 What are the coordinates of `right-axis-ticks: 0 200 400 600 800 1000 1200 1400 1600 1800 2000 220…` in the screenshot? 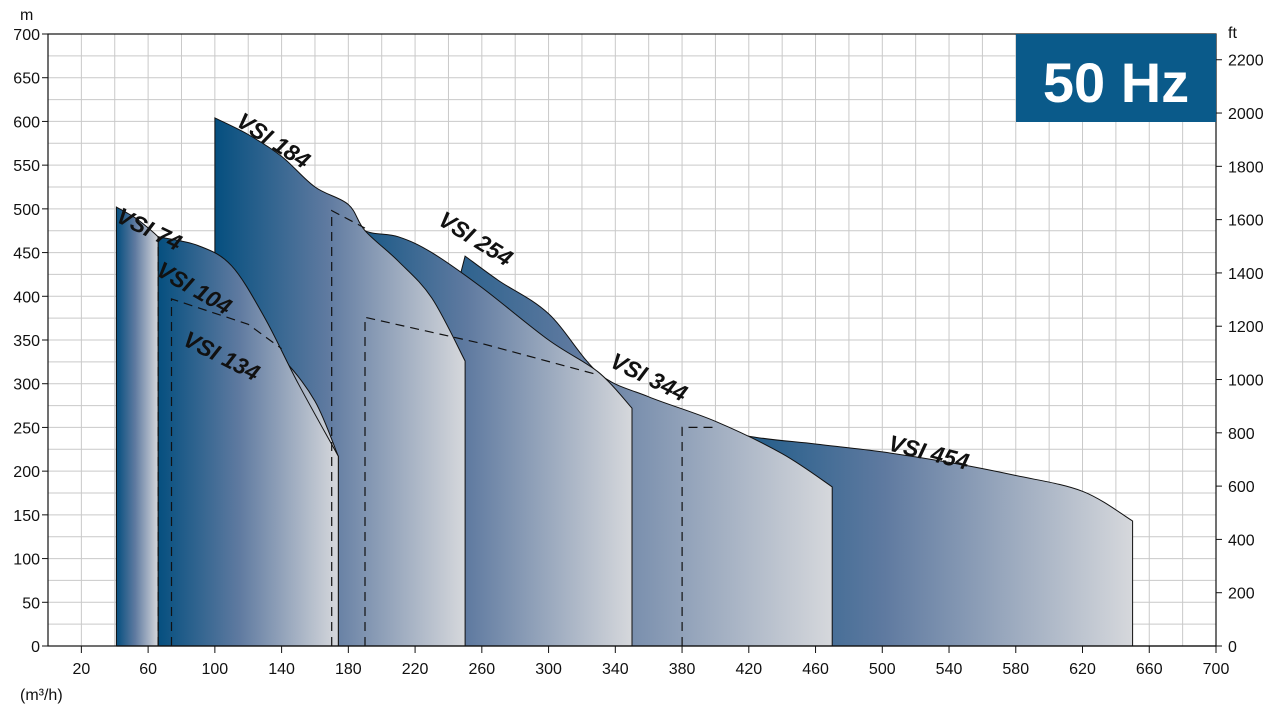 It's located at (1240, 354).